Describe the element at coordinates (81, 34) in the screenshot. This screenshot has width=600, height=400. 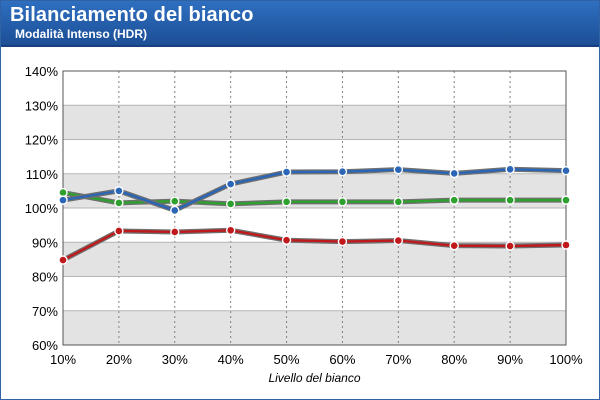
I see `chart-subtitle: Modalità Intenso (HDR)` at that location.